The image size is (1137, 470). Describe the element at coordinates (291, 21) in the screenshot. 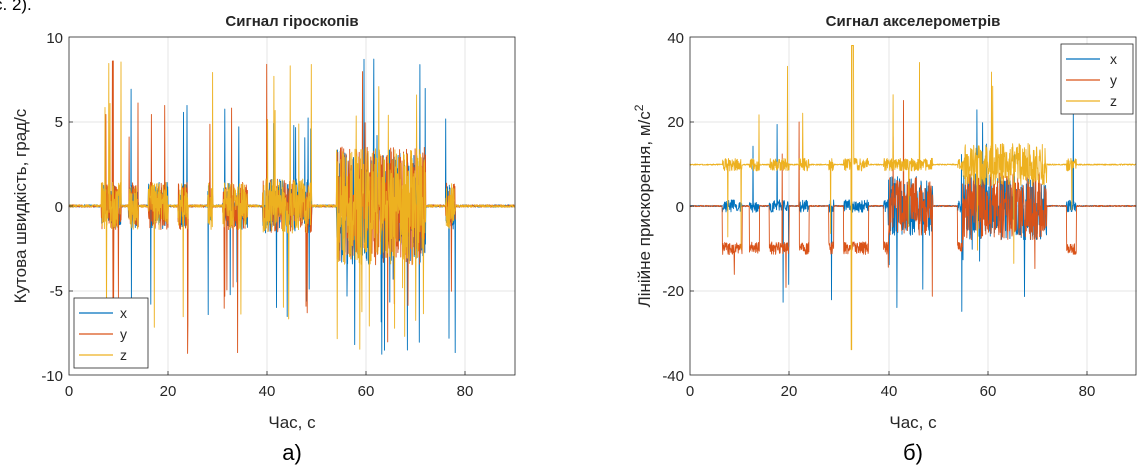

I see `gyro-title: Сигнал гіроскопів` at that location.